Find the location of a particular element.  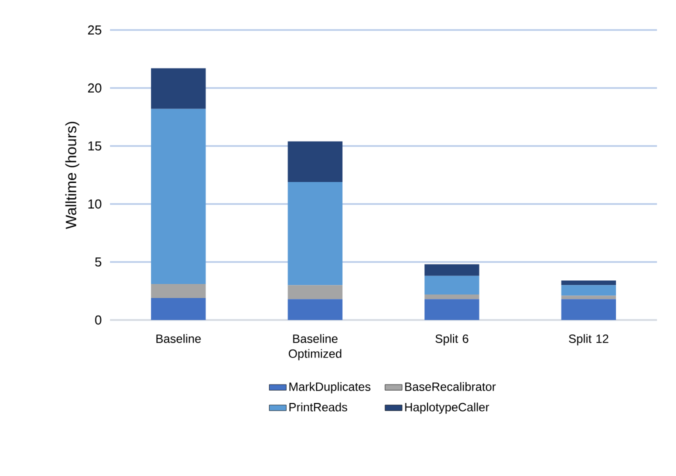

x-tick-label: Baseline is located at coordinates (178, 338).